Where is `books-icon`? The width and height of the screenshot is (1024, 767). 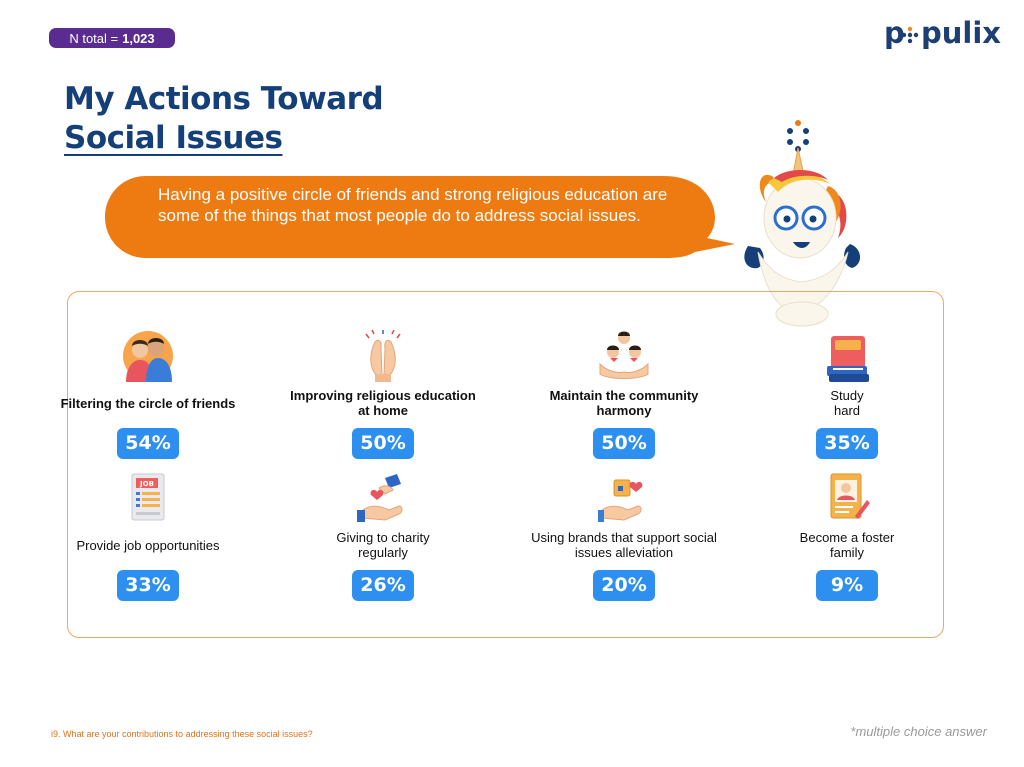 books-icon is located at coordinates (848, 359).